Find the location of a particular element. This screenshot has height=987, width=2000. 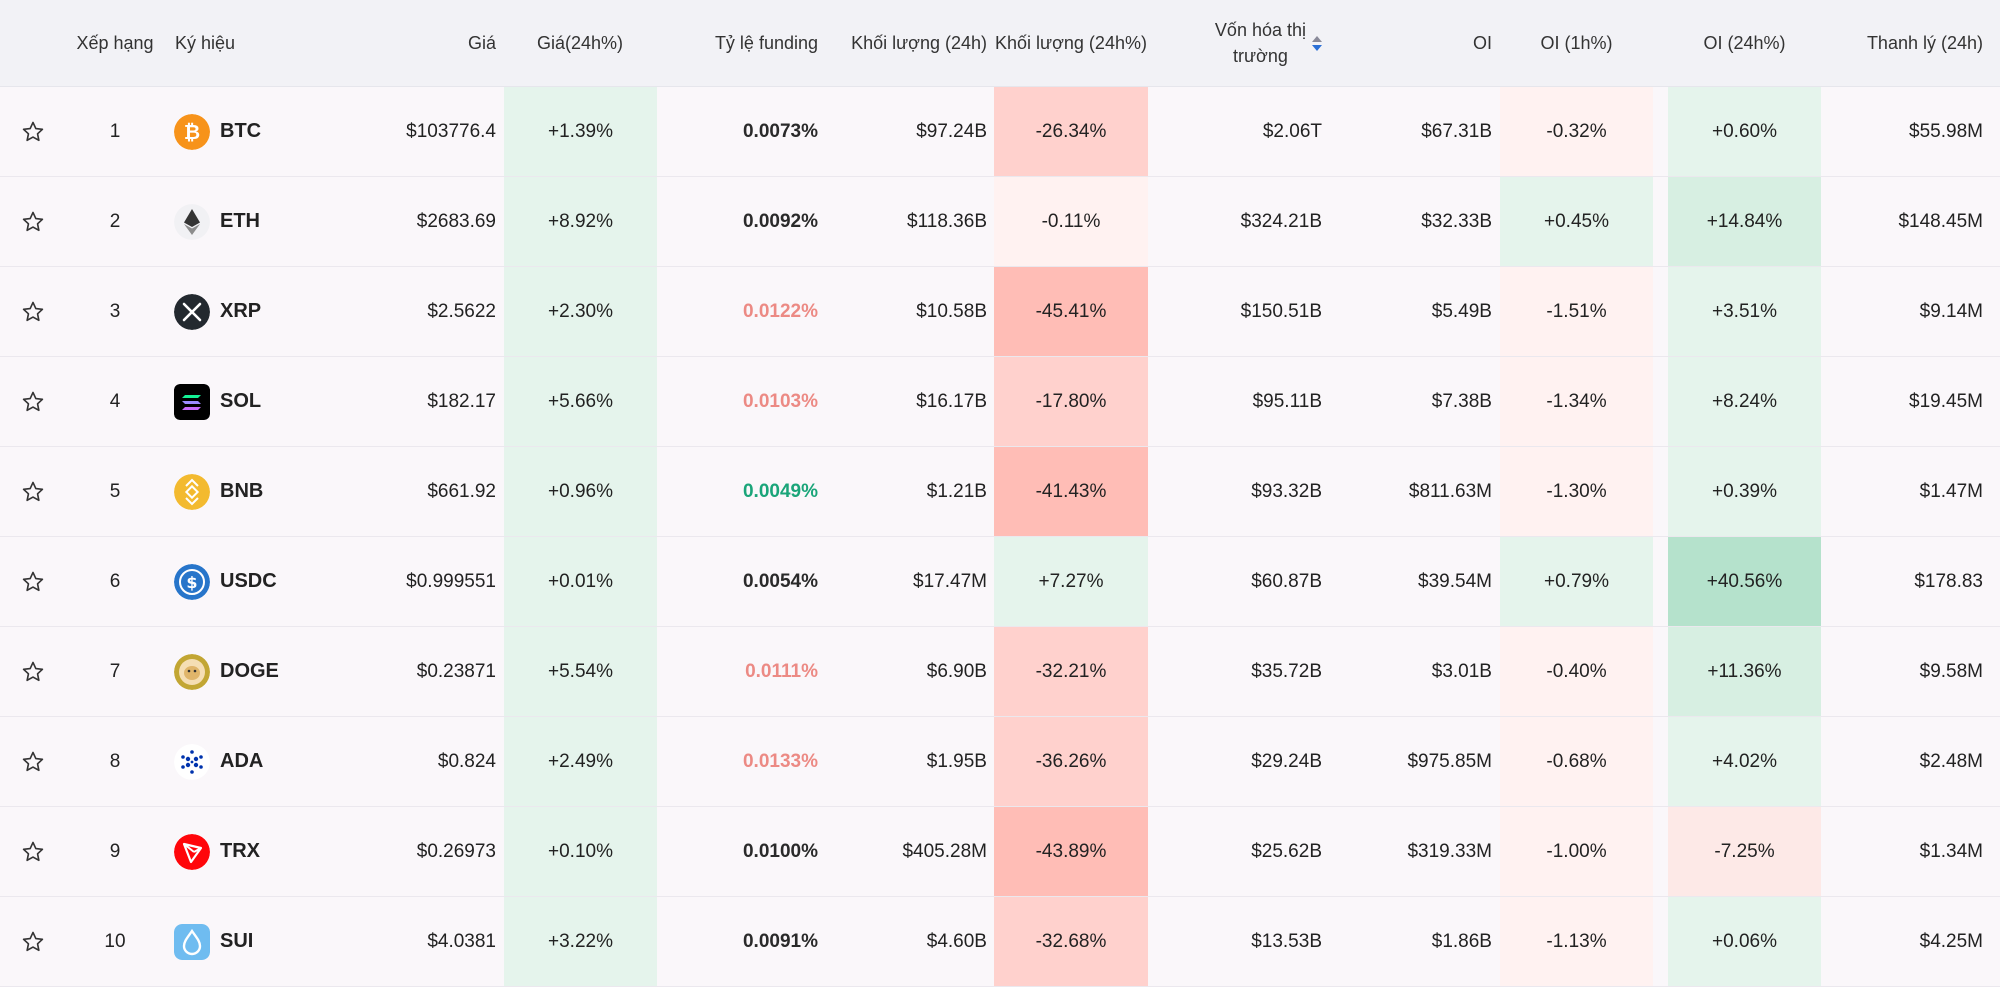

col-header-market-cap: Vốn hóa thị trường is located at coordinates (1236, 43).